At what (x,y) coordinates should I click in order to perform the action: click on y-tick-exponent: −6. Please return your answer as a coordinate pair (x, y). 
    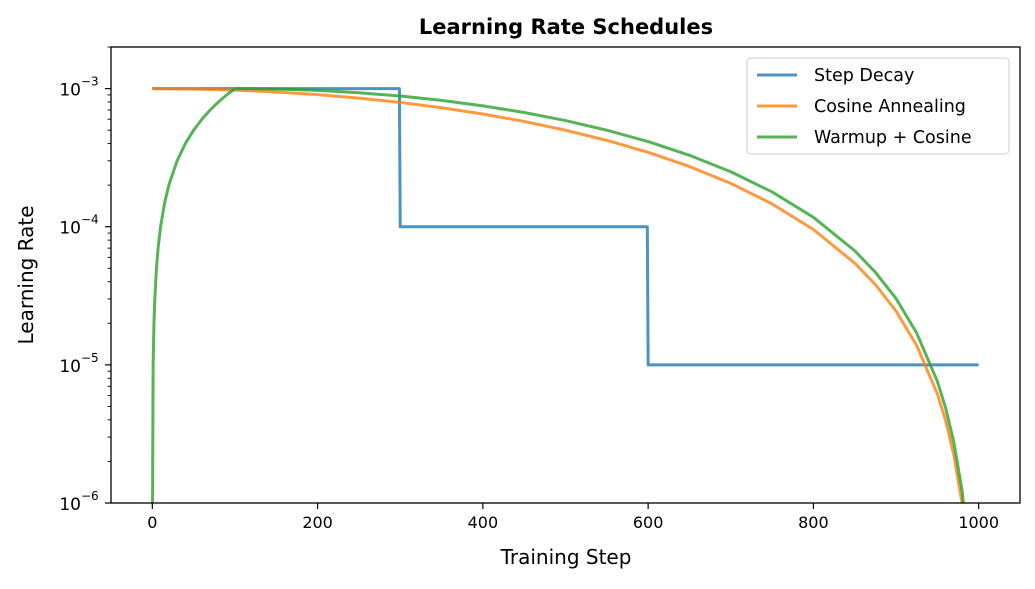
    Looking at the image, I should click on (90, 496).